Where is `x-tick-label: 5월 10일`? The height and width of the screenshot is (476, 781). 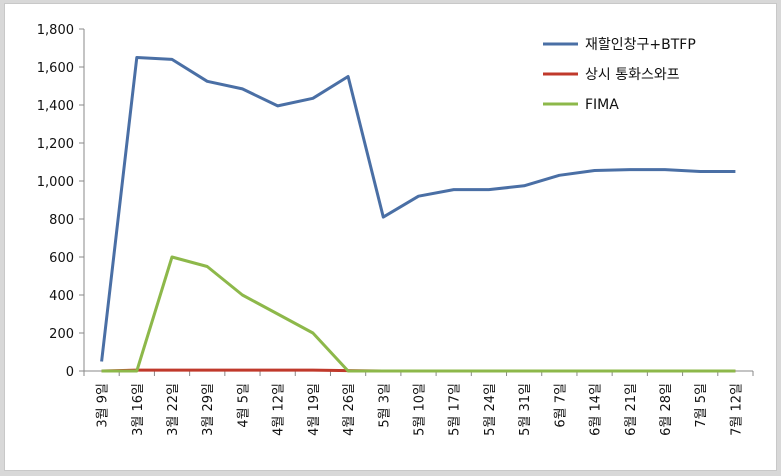 x-tick-label: 5월 10일 is located at coordinates (420, 409).